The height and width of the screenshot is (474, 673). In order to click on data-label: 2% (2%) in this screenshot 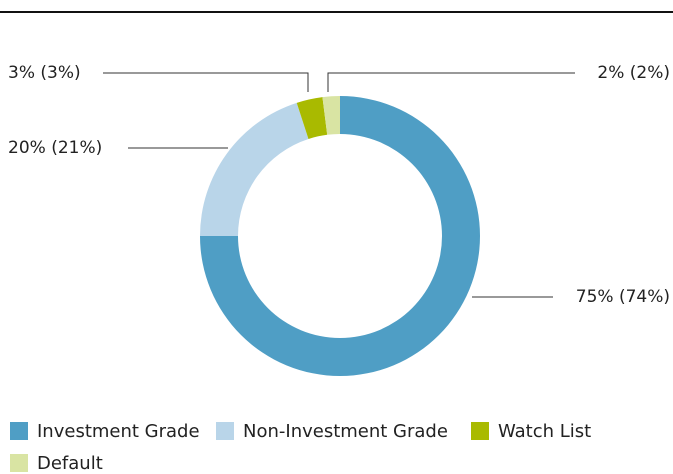, I will do `click(633, 73)`.